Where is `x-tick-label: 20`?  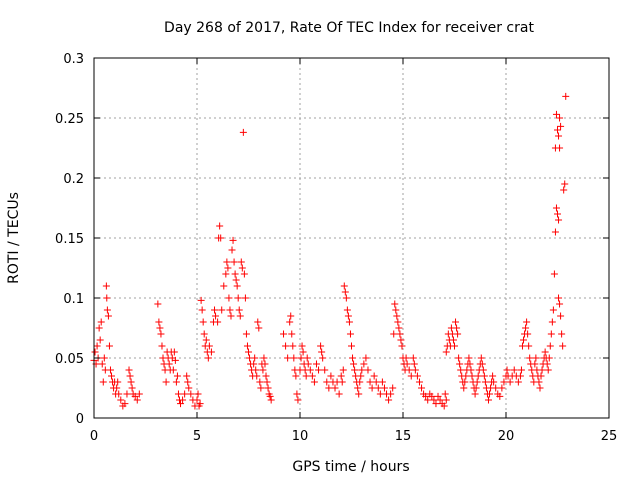
x-tick-label: 20 is located at coordinates (506, 436).